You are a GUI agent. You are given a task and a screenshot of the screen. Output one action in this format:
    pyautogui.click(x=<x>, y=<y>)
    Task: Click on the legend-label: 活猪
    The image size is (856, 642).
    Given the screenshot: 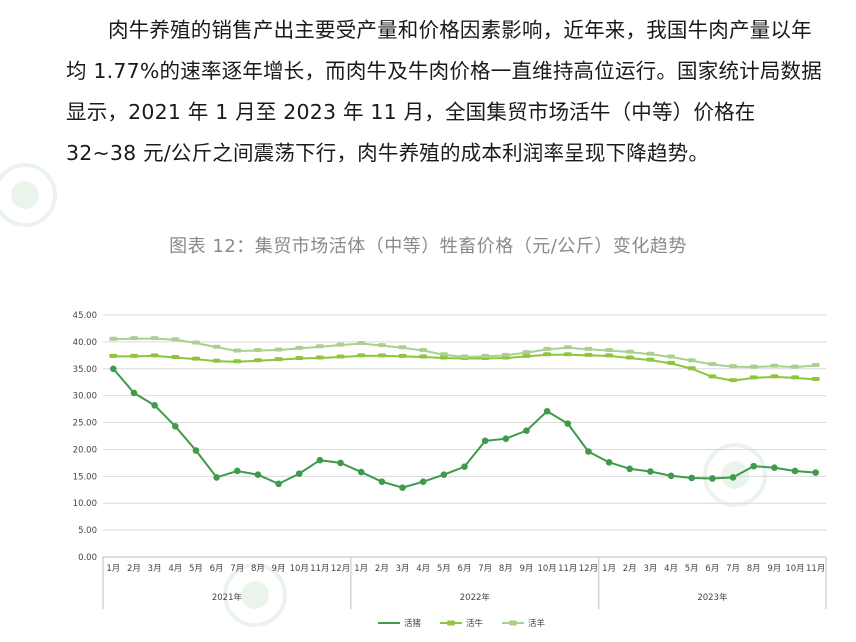 What is the action you would take?
    pyautogui.click(x=413, y=623)
    